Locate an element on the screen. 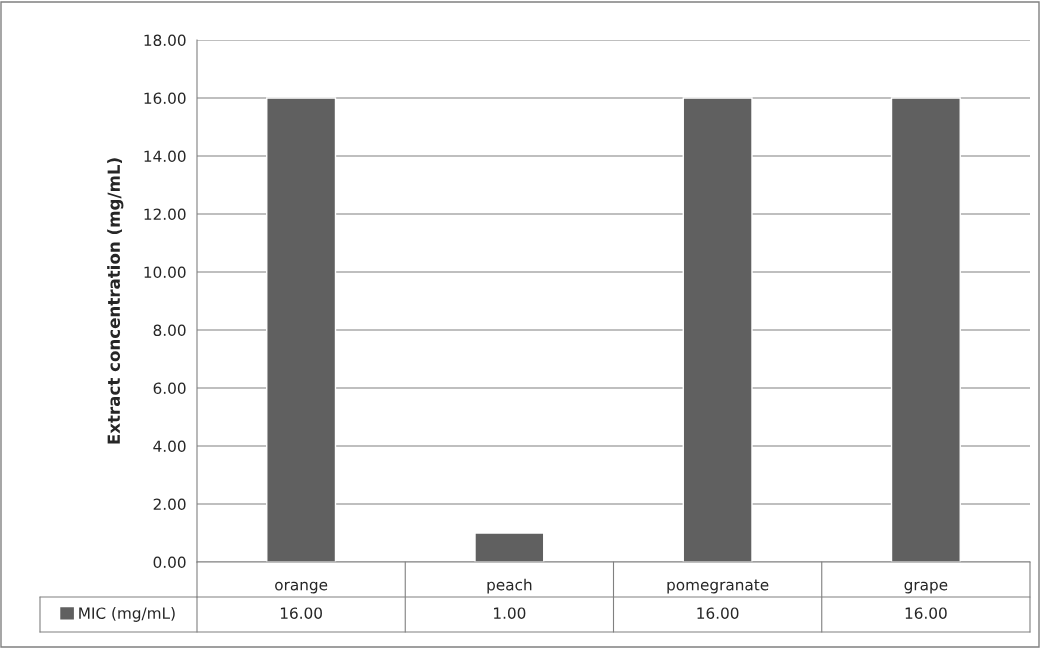  data-label: 1.00 is located at coordinates (510, 613).